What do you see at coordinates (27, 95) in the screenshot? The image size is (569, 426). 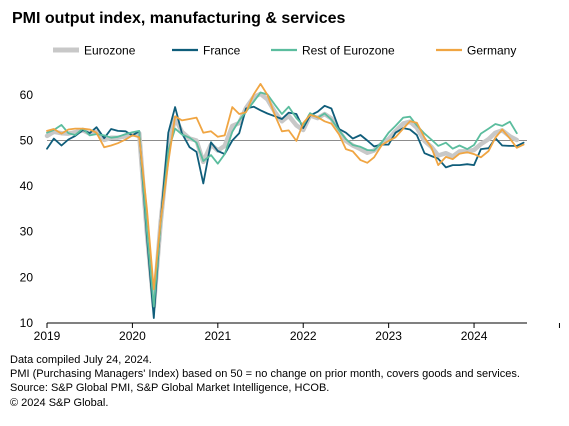 I see `y-tick-label: 60` at bounding box center [27, 95].